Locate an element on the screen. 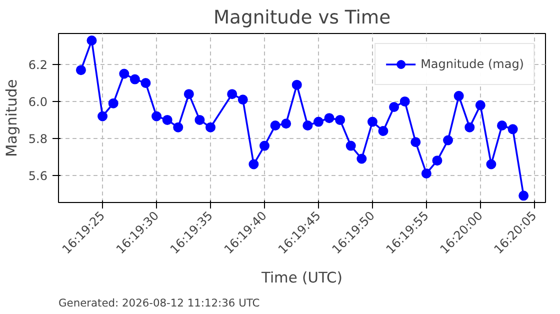 Image resolution: width=560 pixels, height=314 pixels. legend-label: Magnitude (mag) is located at coordinates (472, 64).